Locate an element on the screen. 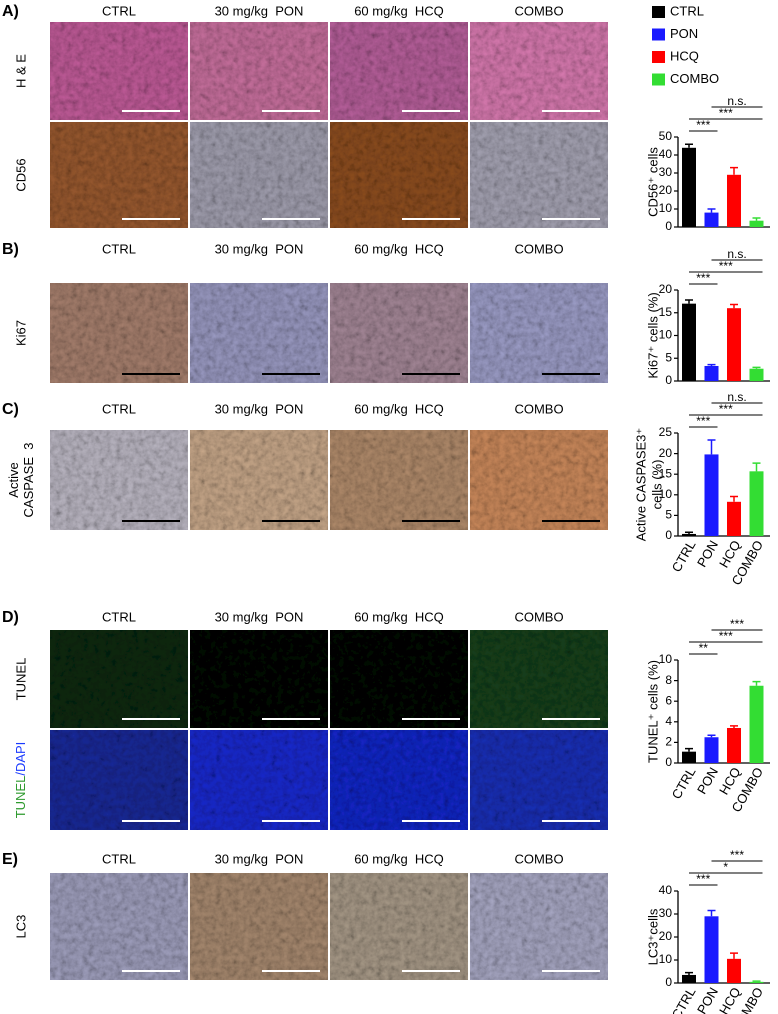 This screenshot has width=778, height=1014. row-label: TUNEL is located at coordinates (20, 679).